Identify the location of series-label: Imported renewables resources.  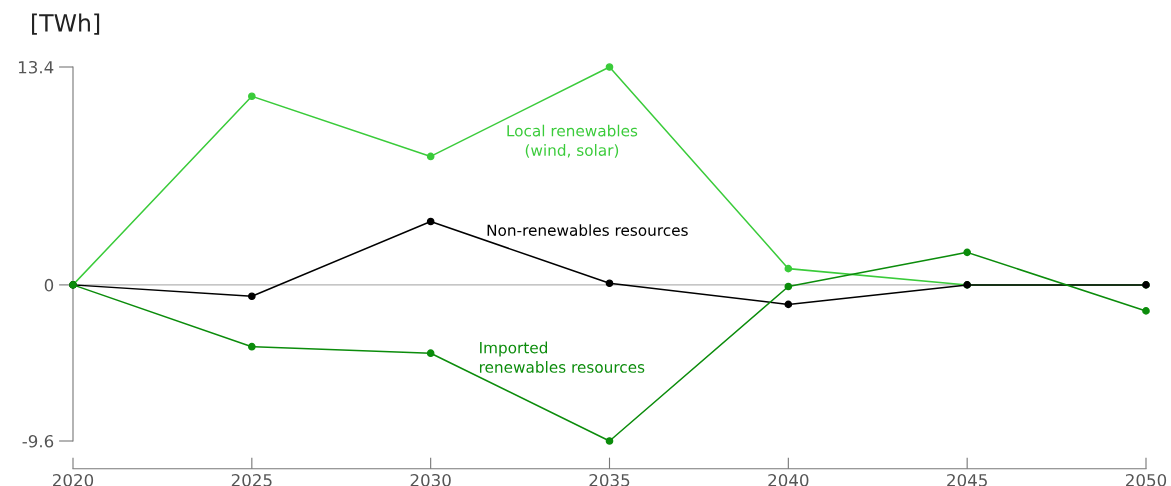
(562, 357).